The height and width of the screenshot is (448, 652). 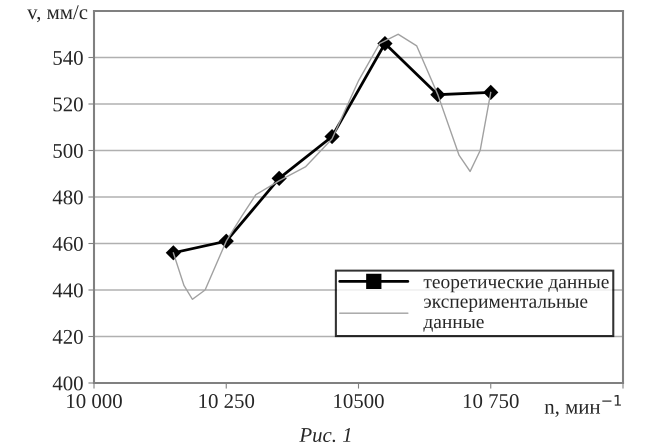 I want to click on x-tick-label: 10 750, so click(x=491, y=401).